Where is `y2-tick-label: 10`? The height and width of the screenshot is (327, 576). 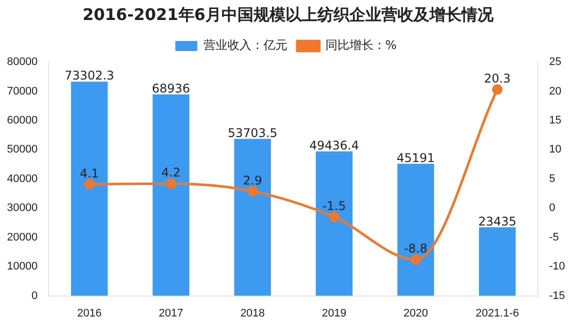
y2-tick-label: 10 is located at coordinates (555, 150).